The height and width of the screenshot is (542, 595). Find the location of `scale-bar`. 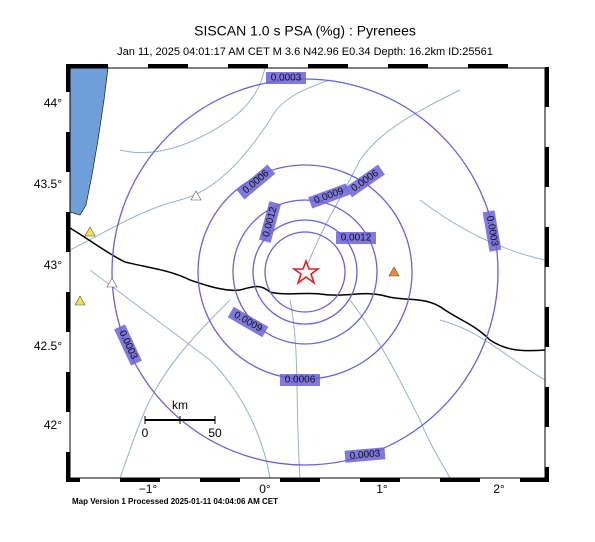

scale-bar is located at coordinates (180, 420).